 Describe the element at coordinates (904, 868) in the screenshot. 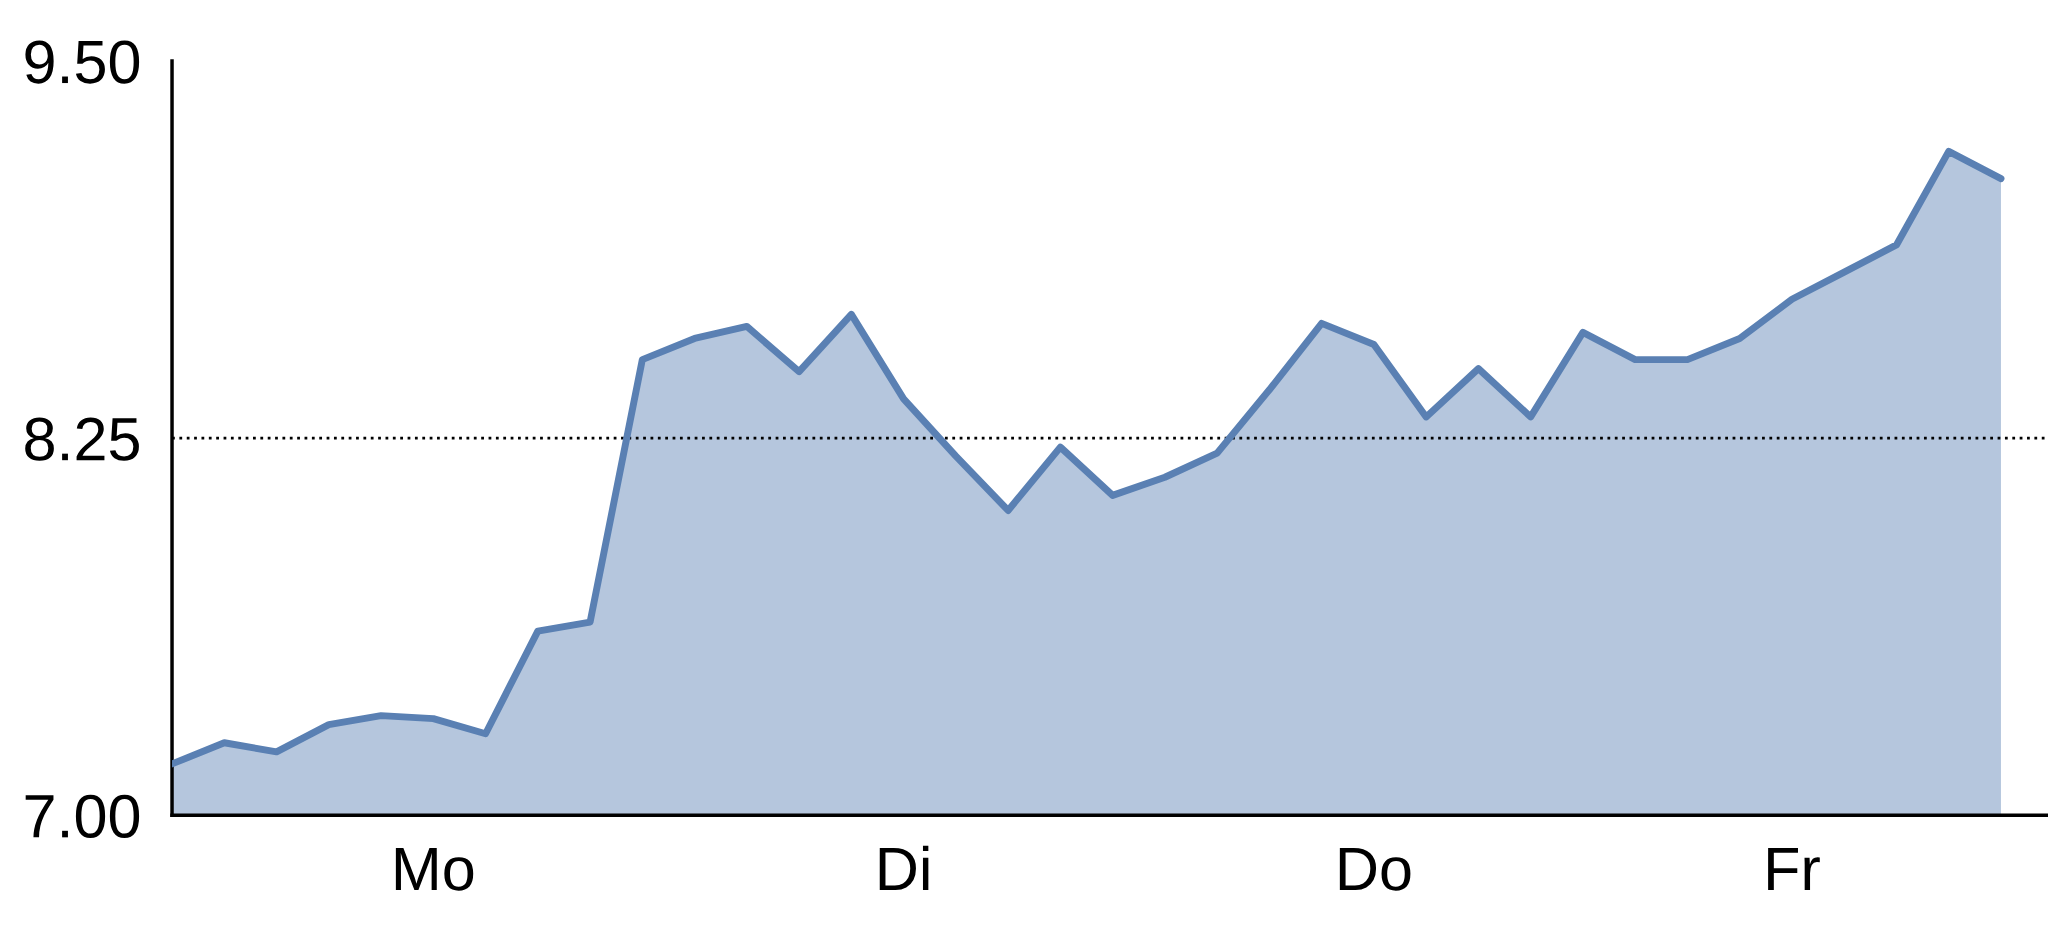

I see `x-tick-label: Di` at that location.